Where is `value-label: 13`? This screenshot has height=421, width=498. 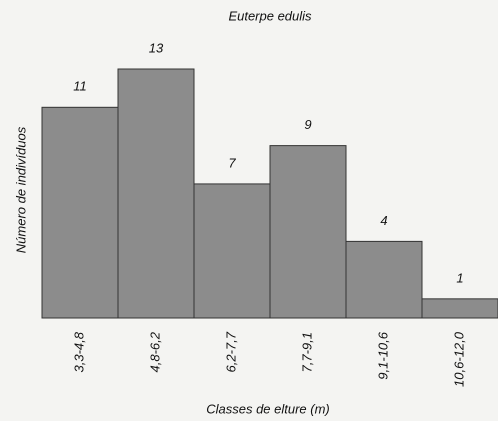 value-label: 13 is located at coordinates (156, 47).